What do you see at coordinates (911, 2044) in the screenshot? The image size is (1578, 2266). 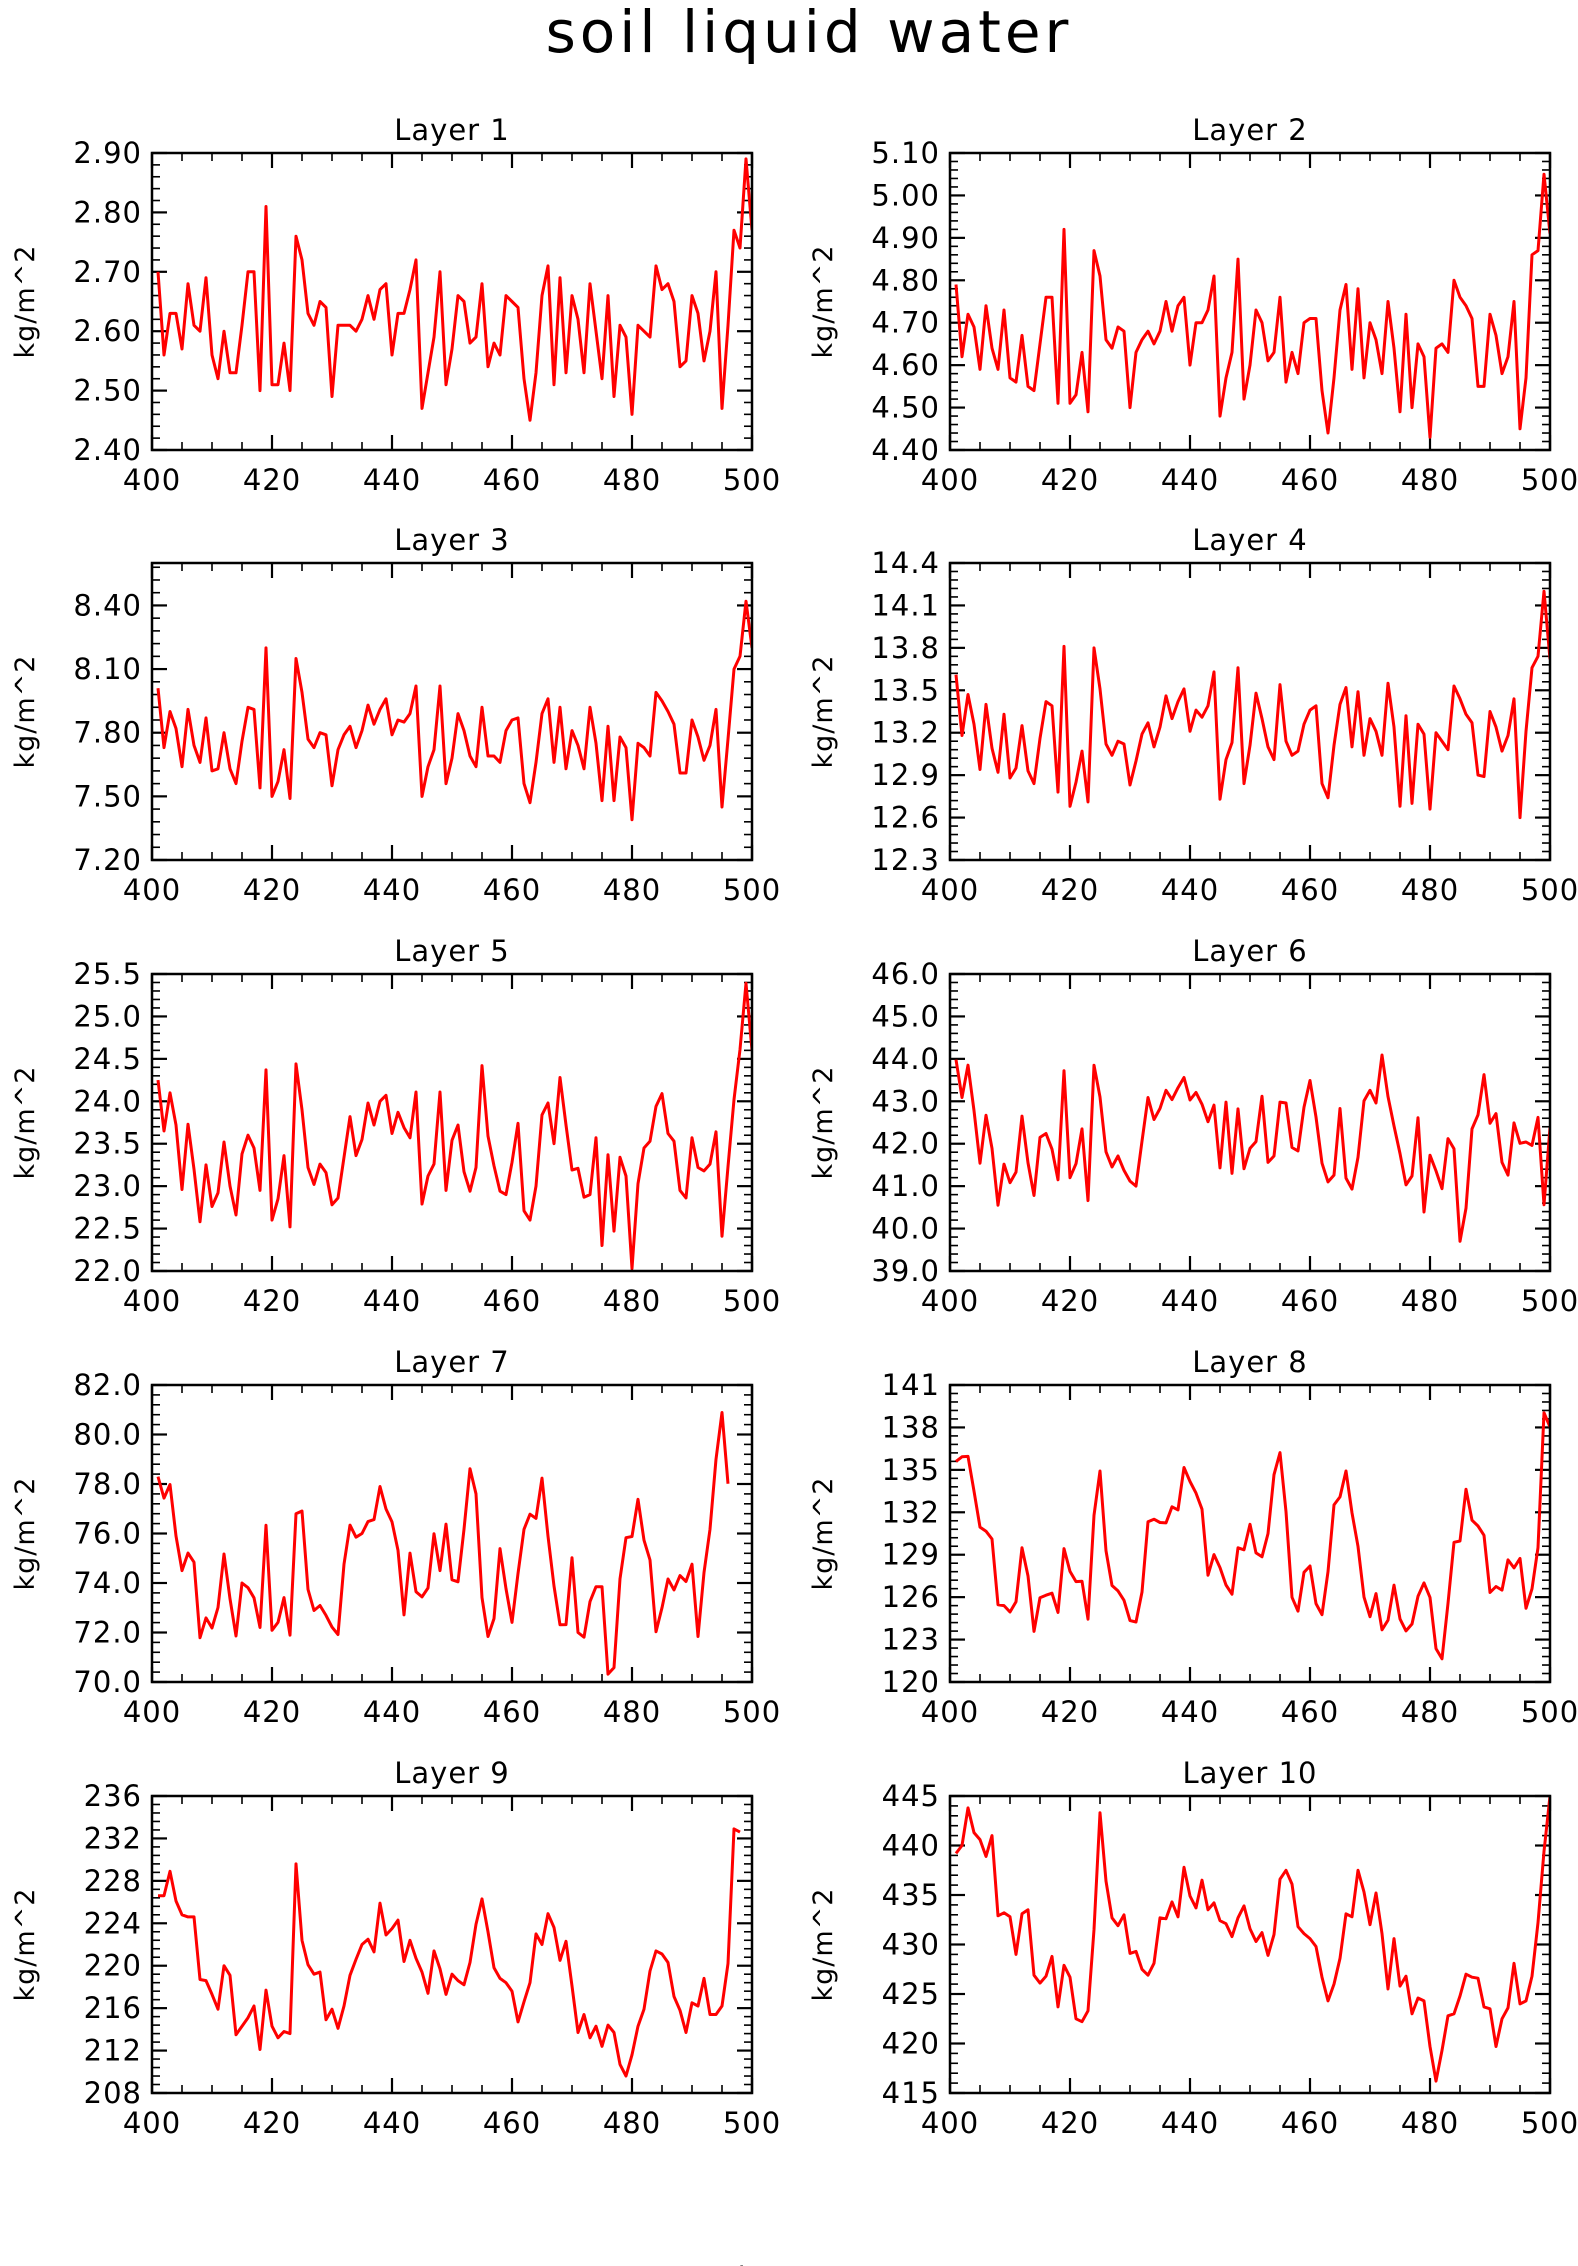 I see `y-tick-label: 420` at bounding box center [911, 2044].